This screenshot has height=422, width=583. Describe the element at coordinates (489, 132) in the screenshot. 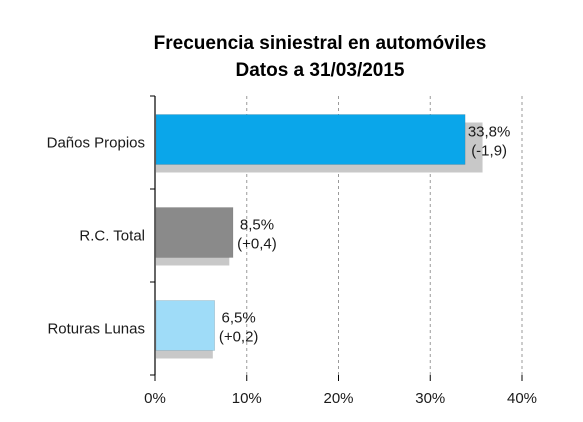

I see `value-label: 33,8%` at that location.